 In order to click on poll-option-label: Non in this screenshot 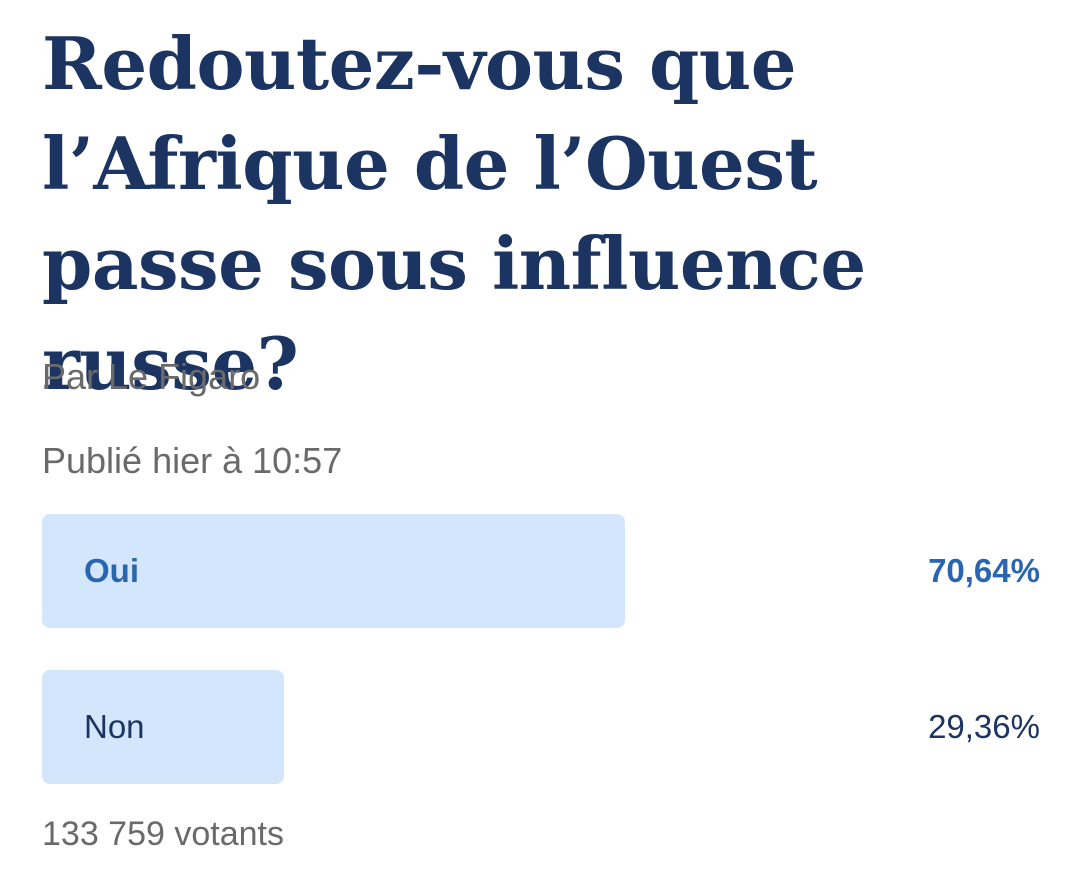, I will do `click(114, 726)`.